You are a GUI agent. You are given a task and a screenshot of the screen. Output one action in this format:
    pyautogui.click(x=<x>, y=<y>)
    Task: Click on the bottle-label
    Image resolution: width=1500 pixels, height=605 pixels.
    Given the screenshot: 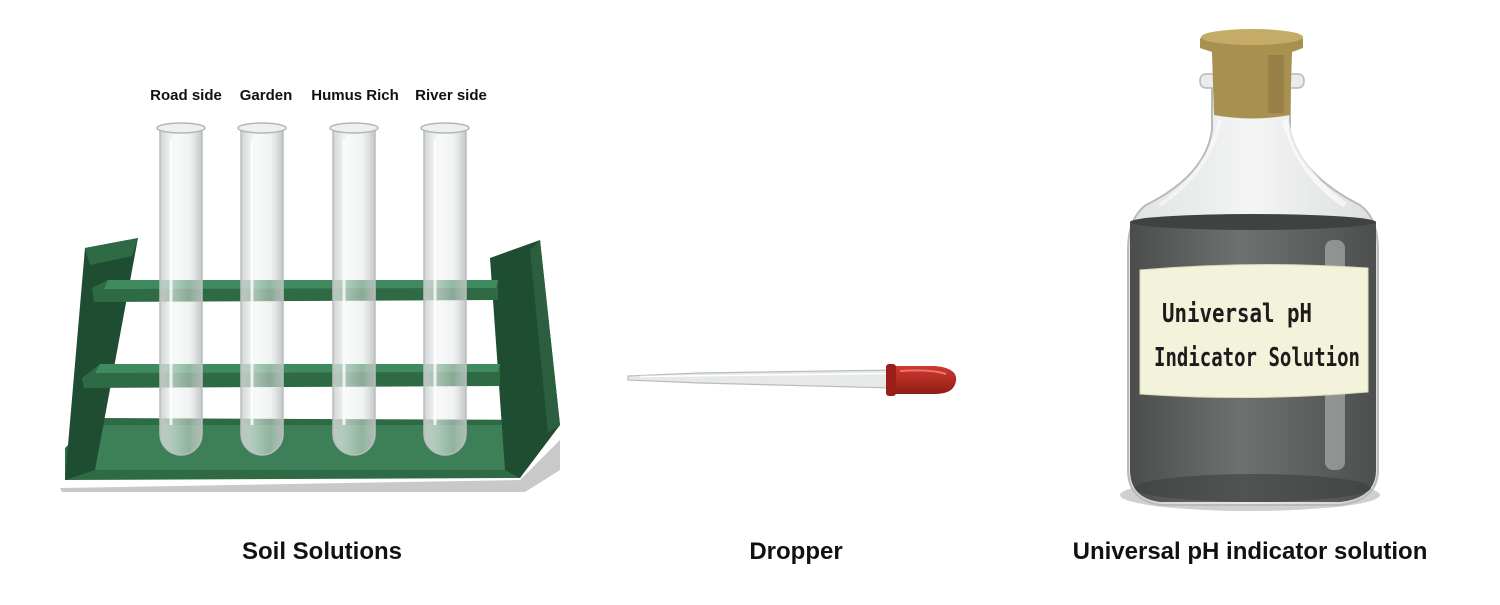 What is the action you would take?
    pyautogui.click(x=1254, y=331)
    